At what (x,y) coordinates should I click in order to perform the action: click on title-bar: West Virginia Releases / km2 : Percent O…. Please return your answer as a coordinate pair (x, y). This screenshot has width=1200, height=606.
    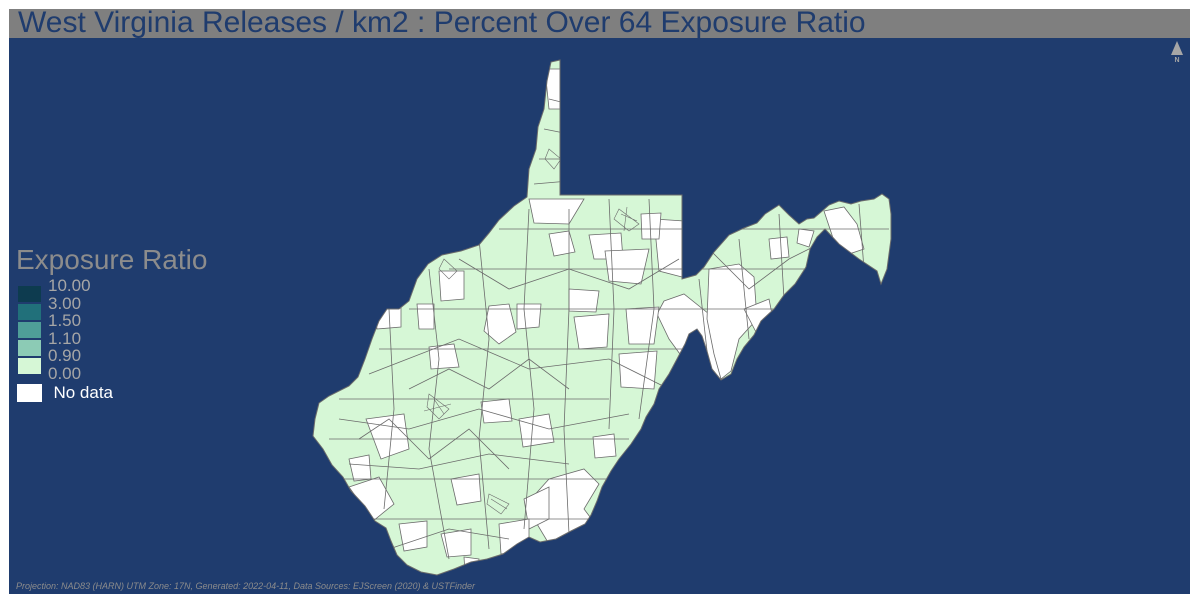
    Looking at the image, I should click on (599, 23).